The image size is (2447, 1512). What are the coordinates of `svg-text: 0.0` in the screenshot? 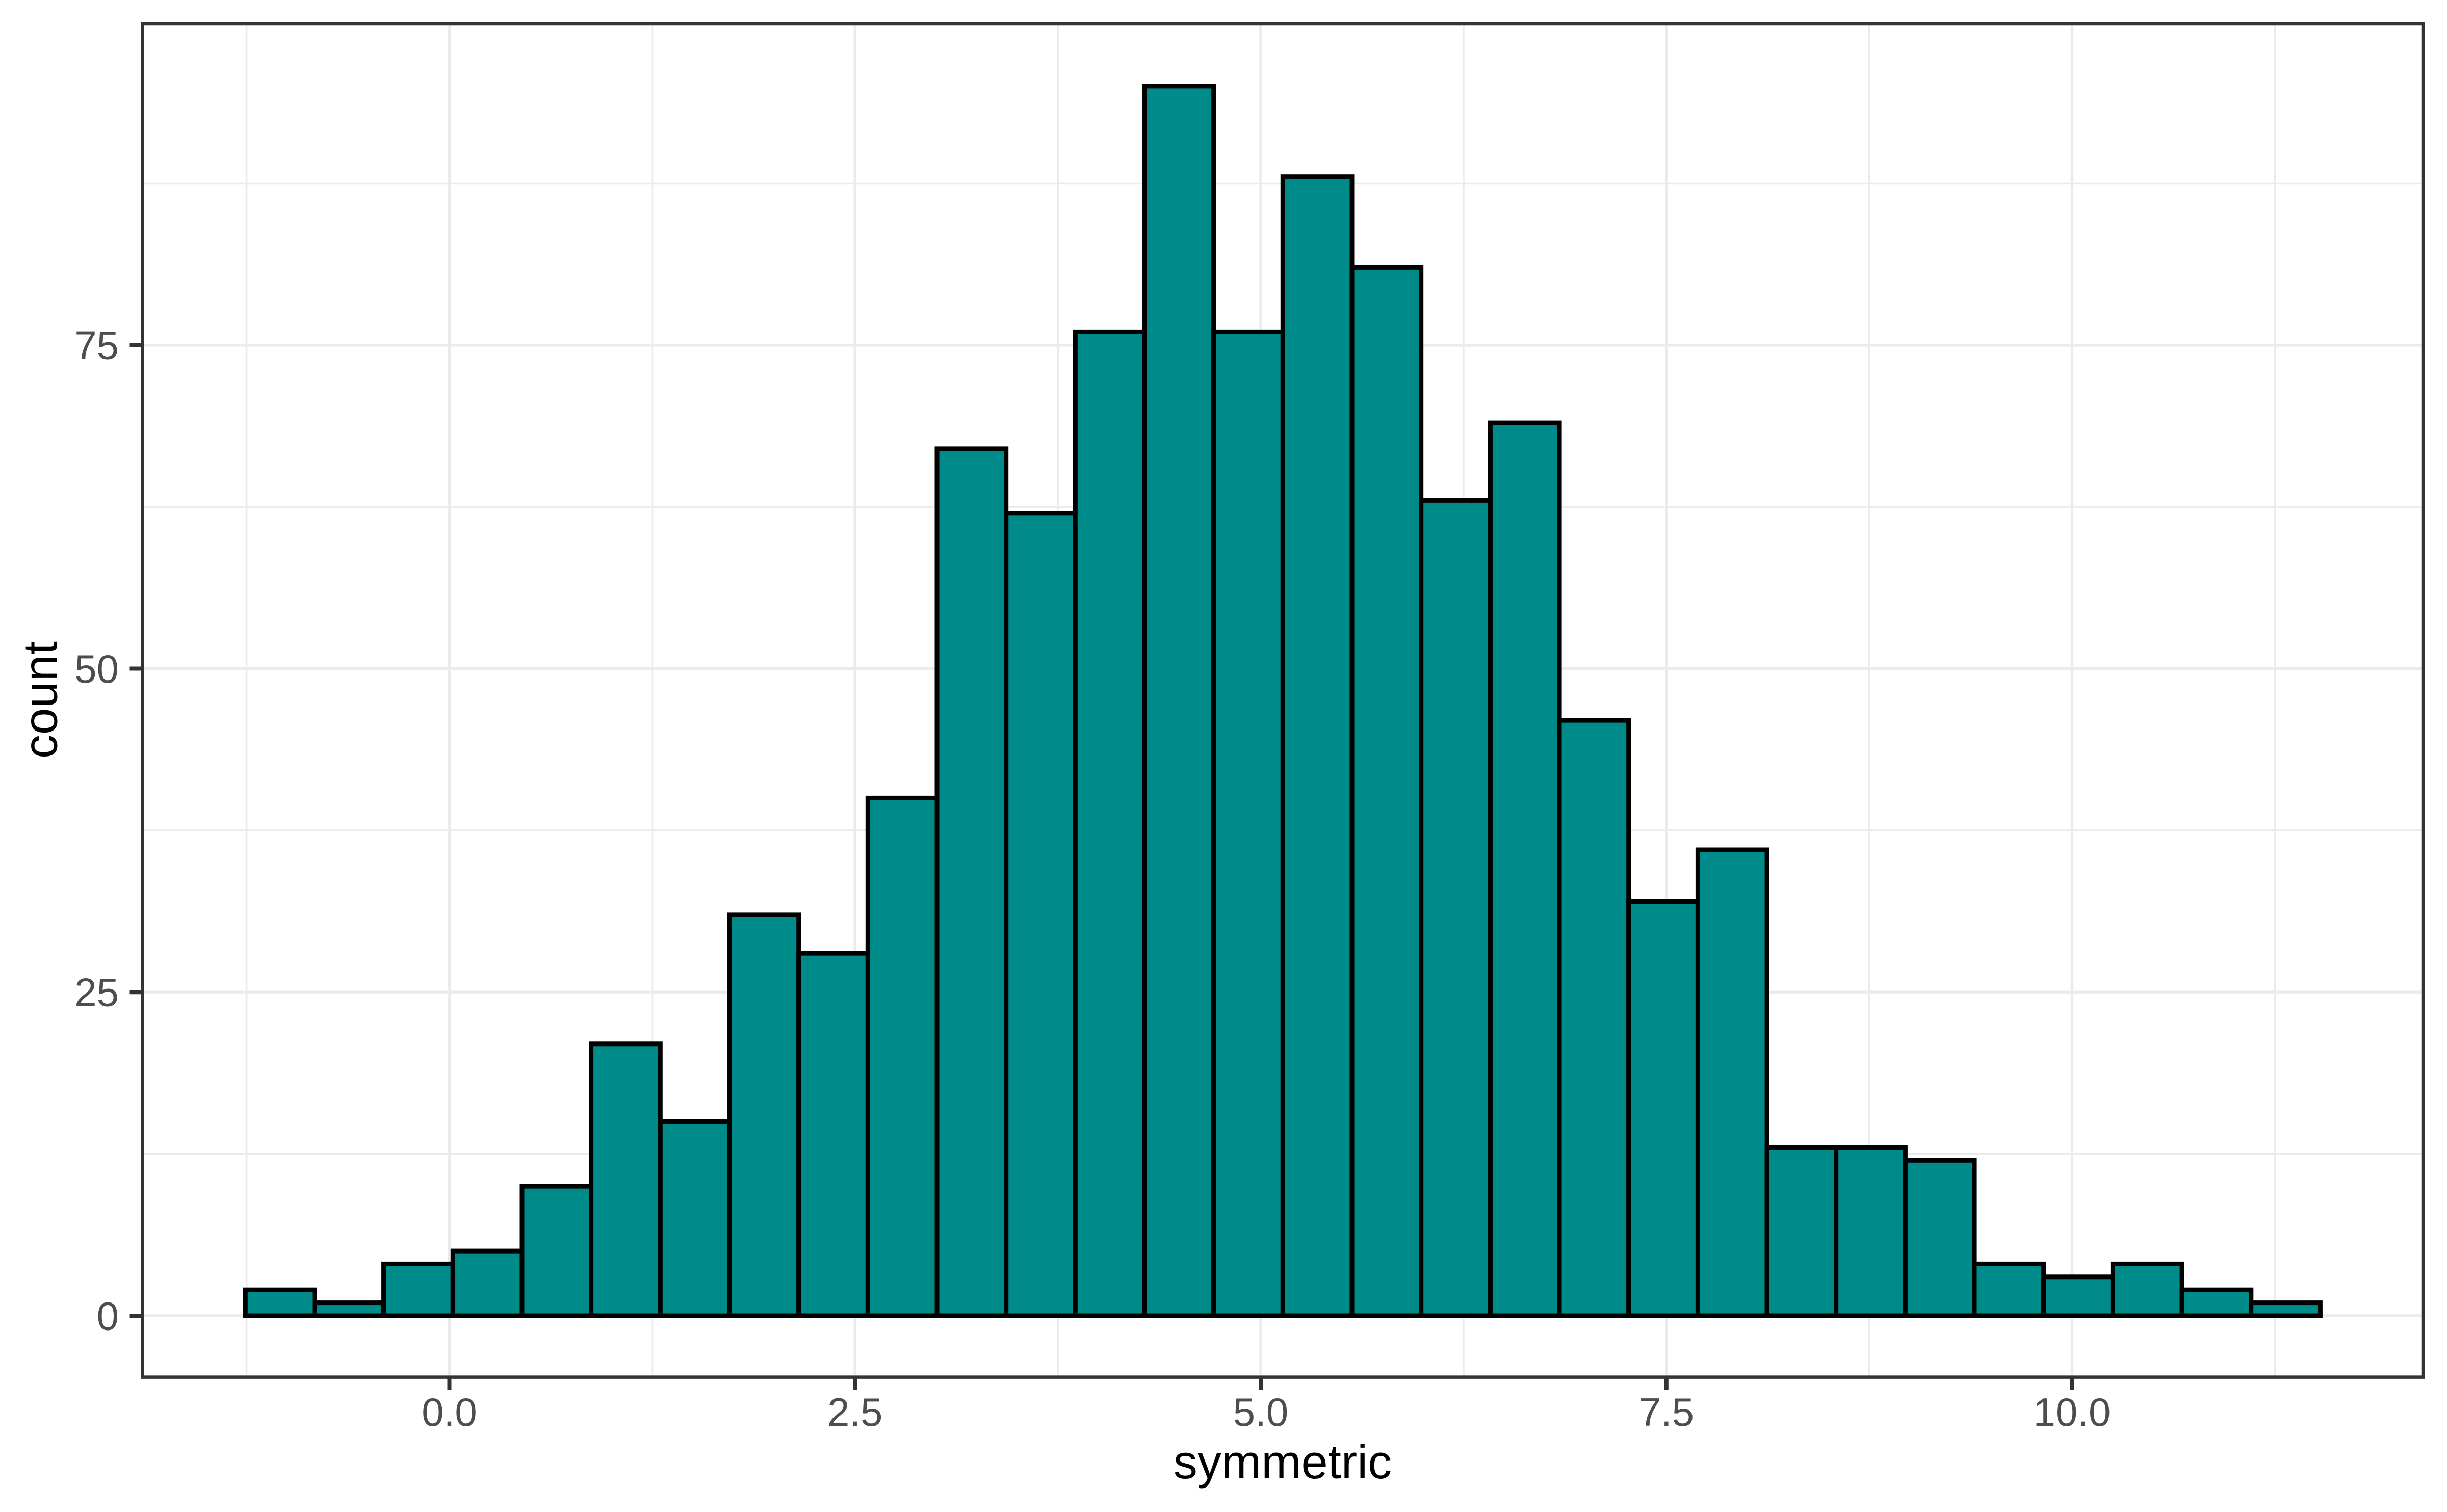 It's located at (449, 1412).